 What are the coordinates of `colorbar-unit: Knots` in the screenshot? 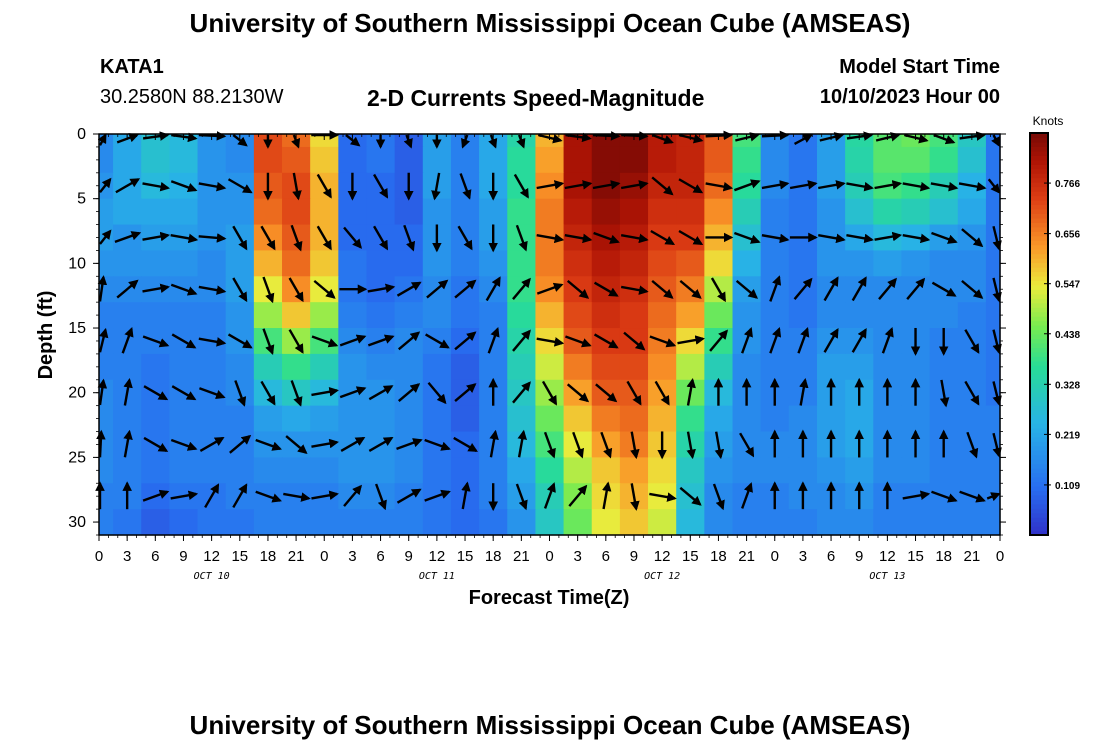 It's located at (1048, 121).